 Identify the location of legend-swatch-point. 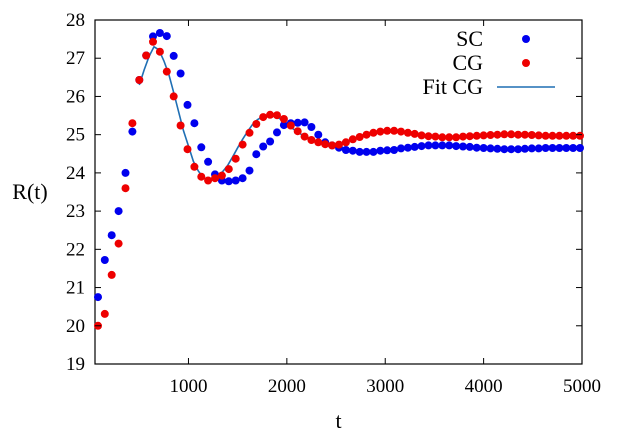
(526, 39).